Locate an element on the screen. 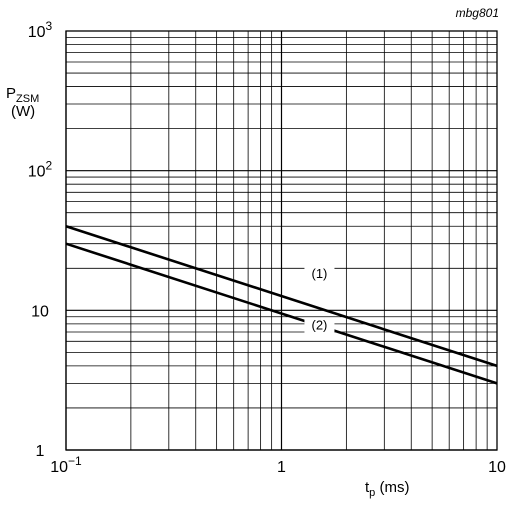 The width and height of the screenshot is (509, 507). y-tick-label: 10 is located at coordinates (40, 311).